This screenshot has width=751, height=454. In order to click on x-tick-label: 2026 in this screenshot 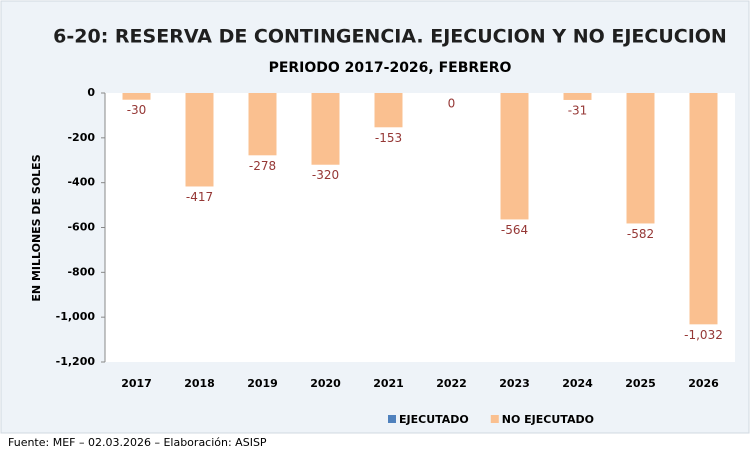, I will do `click(703, 383)`.